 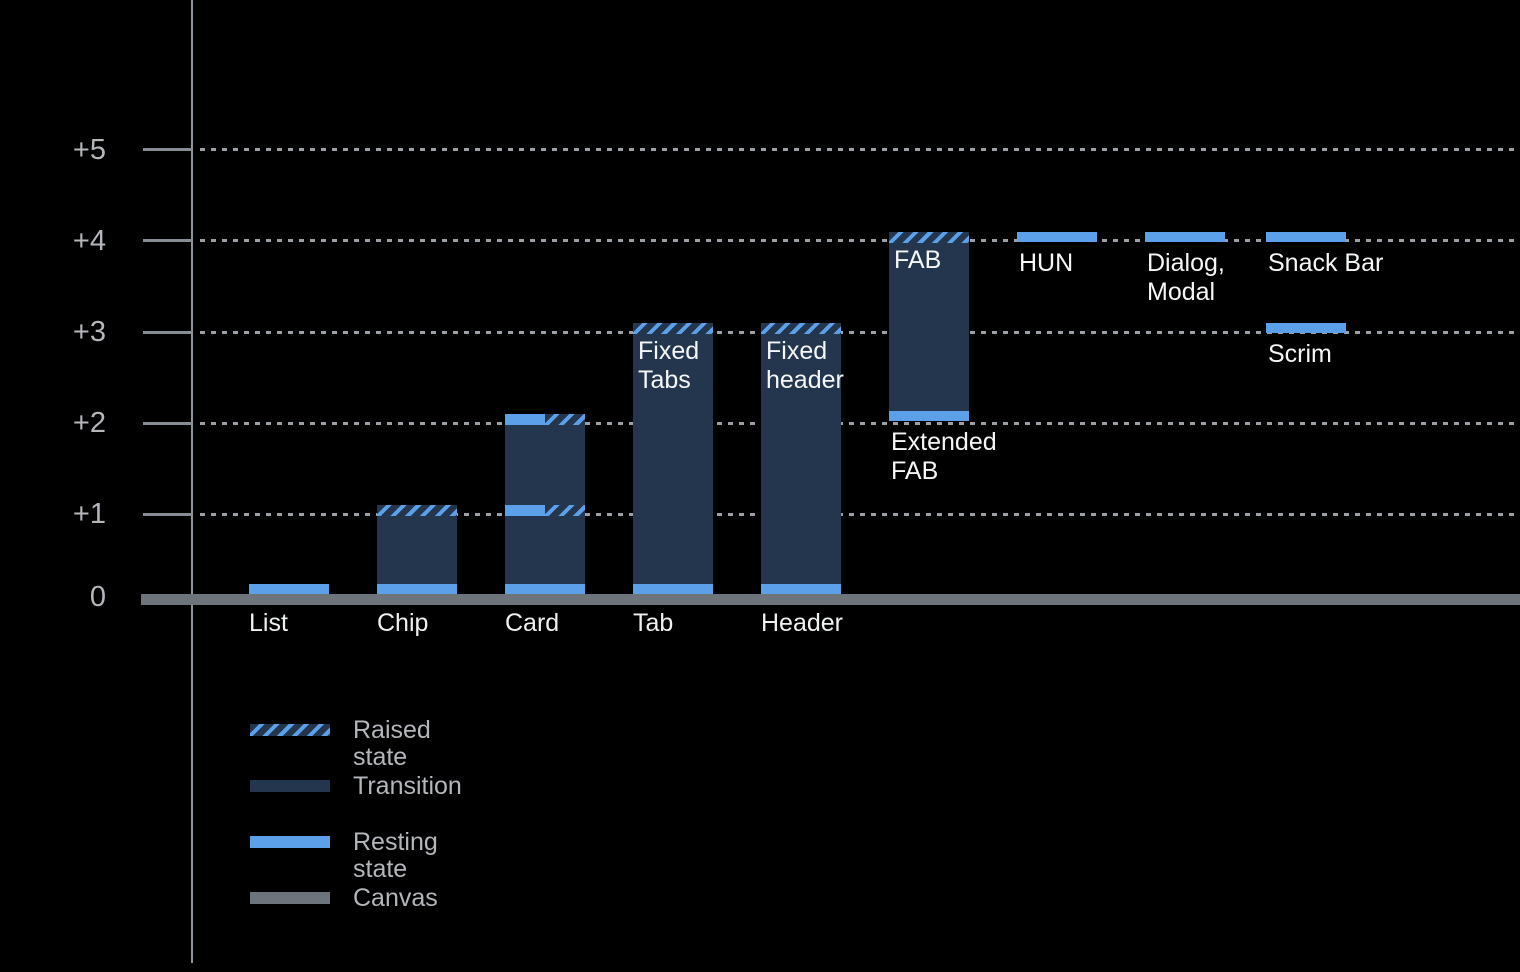 What do you see at coordinates (944, 457) in the screenshot?
I see `bar-below-label: Extended FAB` at bounding box center [944, 457].